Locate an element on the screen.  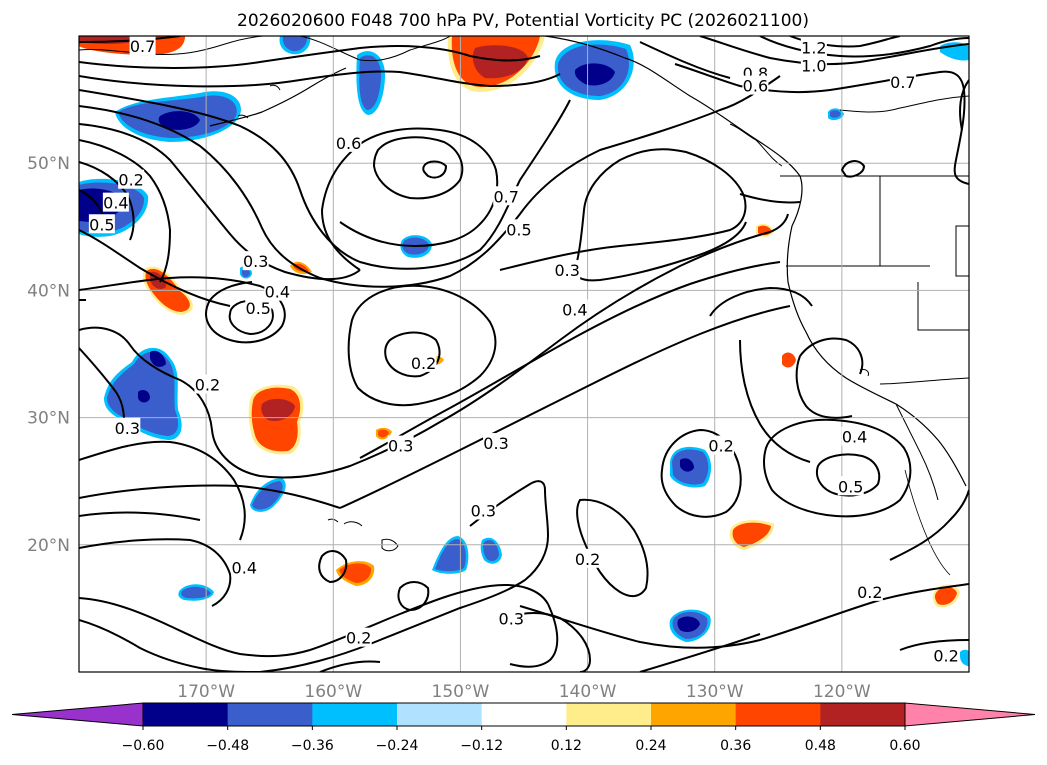
svg-text: 1.2 is located at coordinates (813, 47).